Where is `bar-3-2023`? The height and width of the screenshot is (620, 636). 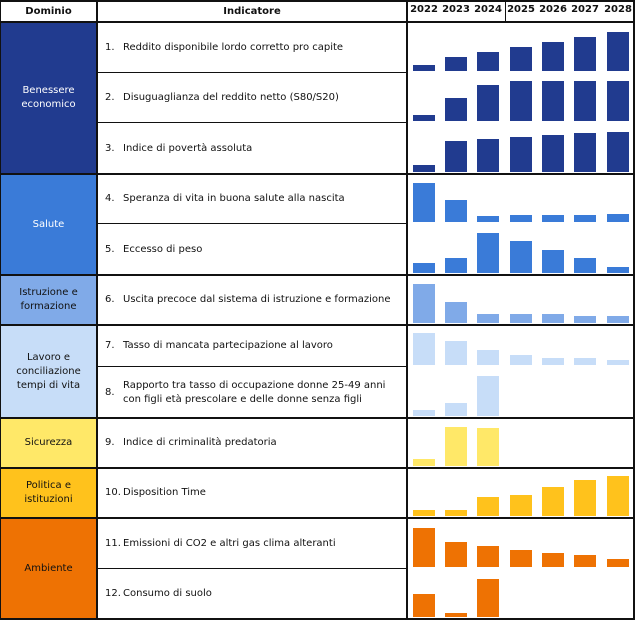 bar-3-2023 is located at coordinates (456, 156).